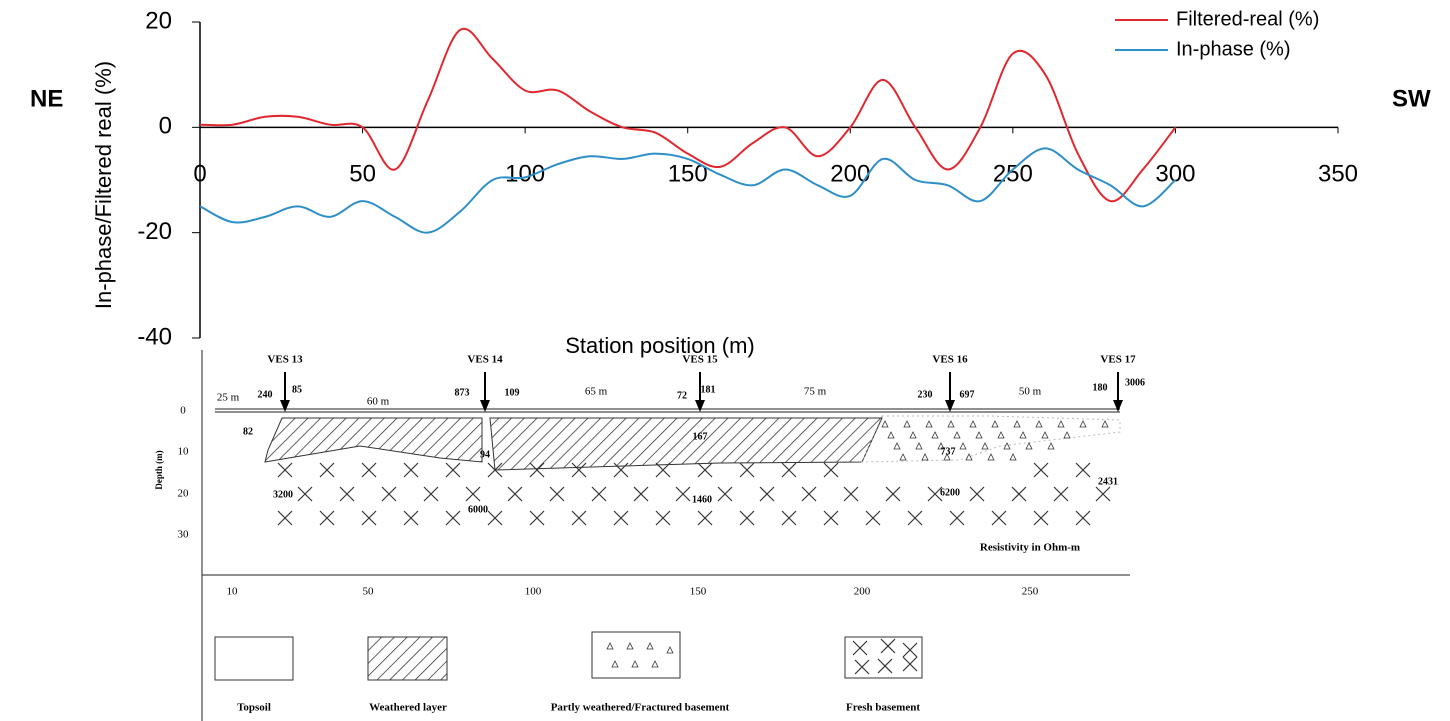  What do you see at coordinates (700, 360) in the screenshot?
I see `ves-label: VES 15` at bounding box center [700, 360].